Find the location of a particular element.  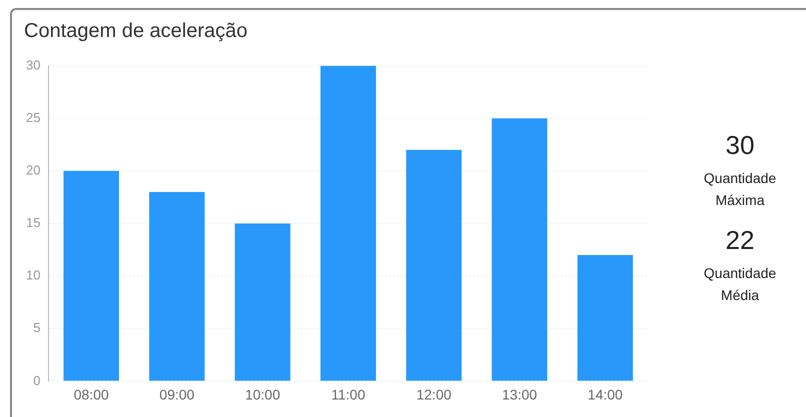

text: 30 is located at coordinates (740, 145).